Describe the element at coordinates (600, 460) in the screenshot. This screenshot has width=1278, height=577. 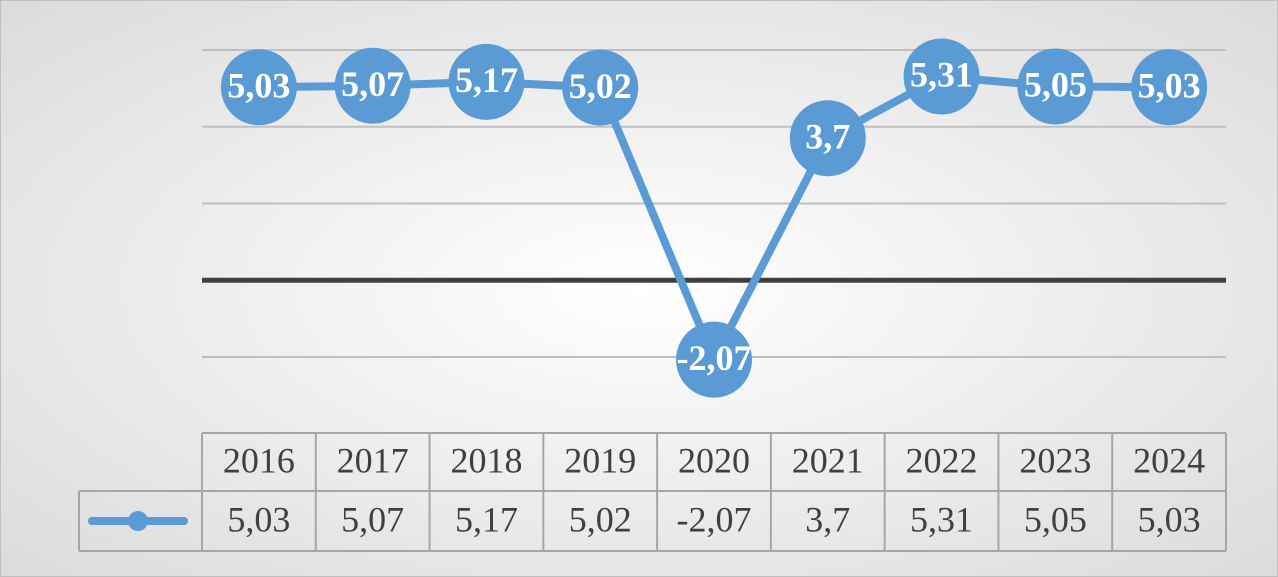
I see `x-tick-label: 2019` at that location.